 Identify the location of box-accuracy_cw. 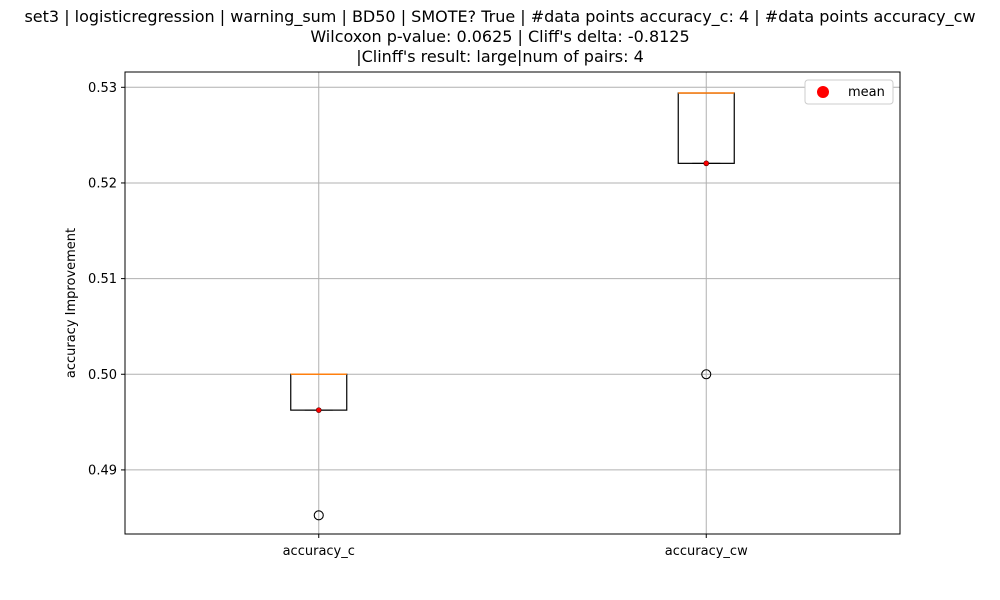
(706, 236).